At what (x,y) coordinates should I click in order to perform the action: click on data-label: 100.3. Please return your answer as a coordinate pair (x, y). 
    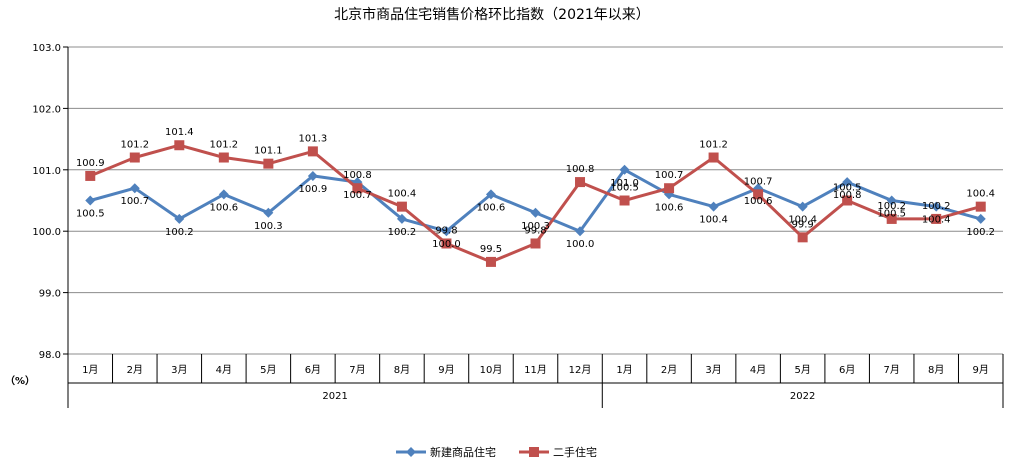
    Looking at the image, I should click on (268, 226).